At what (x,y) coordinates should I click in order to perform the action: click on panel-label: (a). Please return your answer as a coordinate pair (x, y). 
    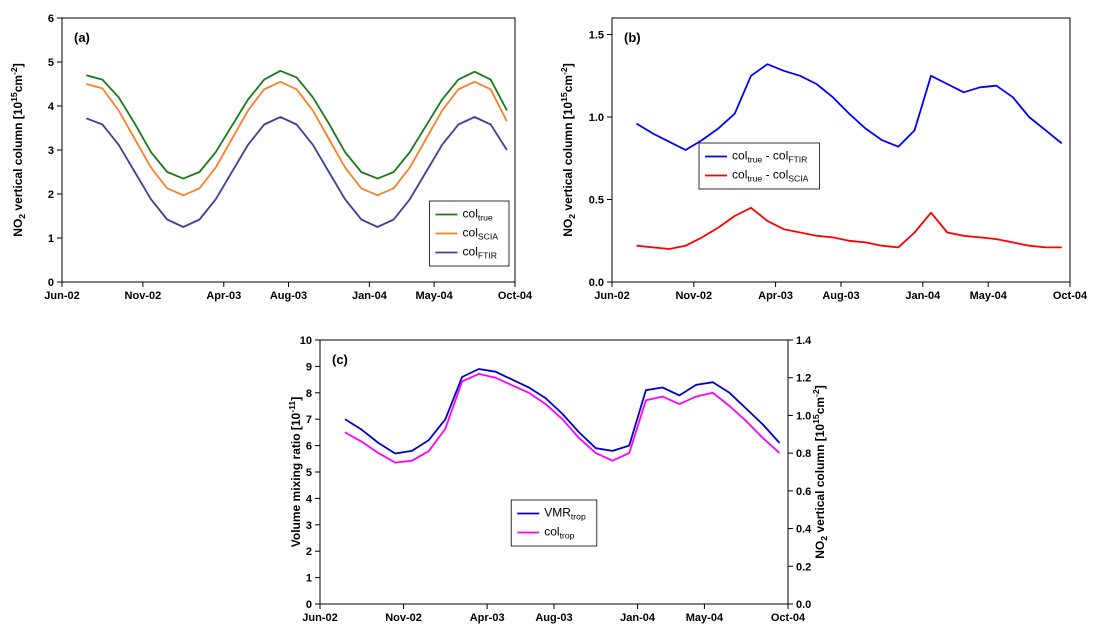
    Looking at the image, I should click on (82, 37).